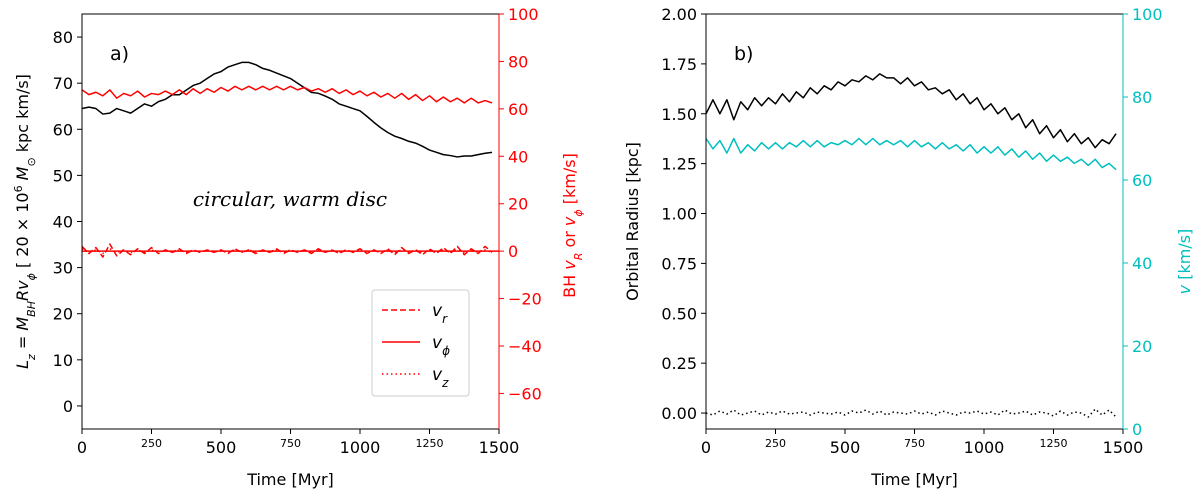  What do you see at coordinates (119, 54) in the screenshot?
I see `panel-a-label: a)` at bounding box center [119, 54].